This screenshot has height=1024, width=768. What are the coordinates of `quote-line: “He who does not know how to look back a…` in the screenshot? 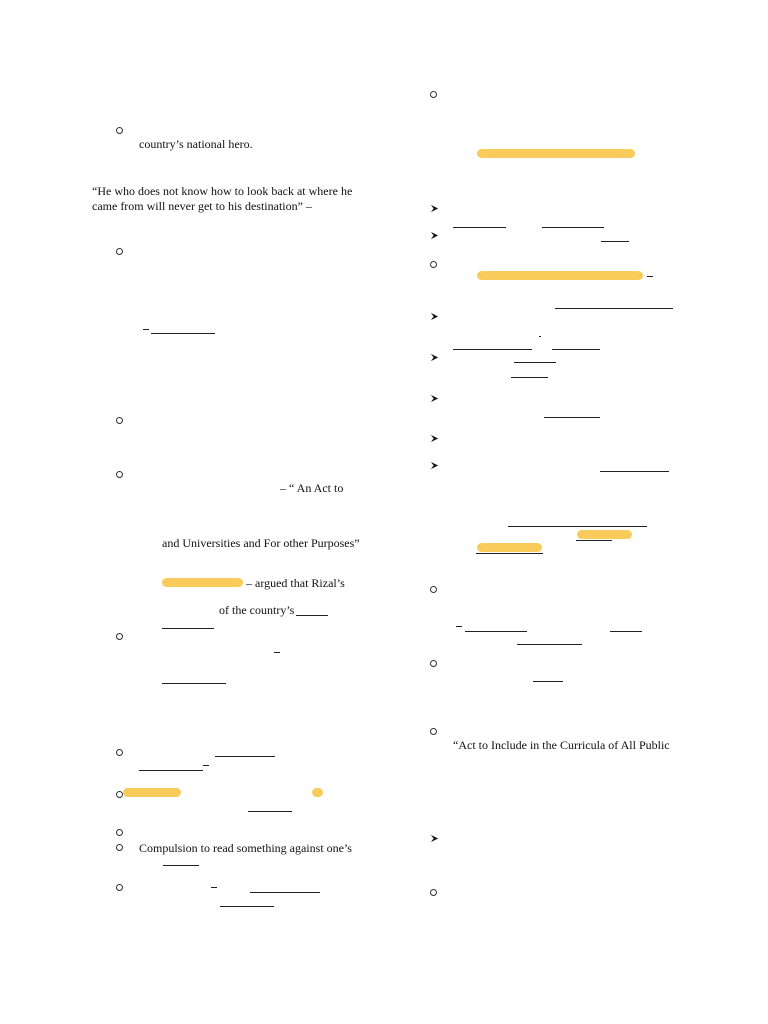 It's located at (222, 191).